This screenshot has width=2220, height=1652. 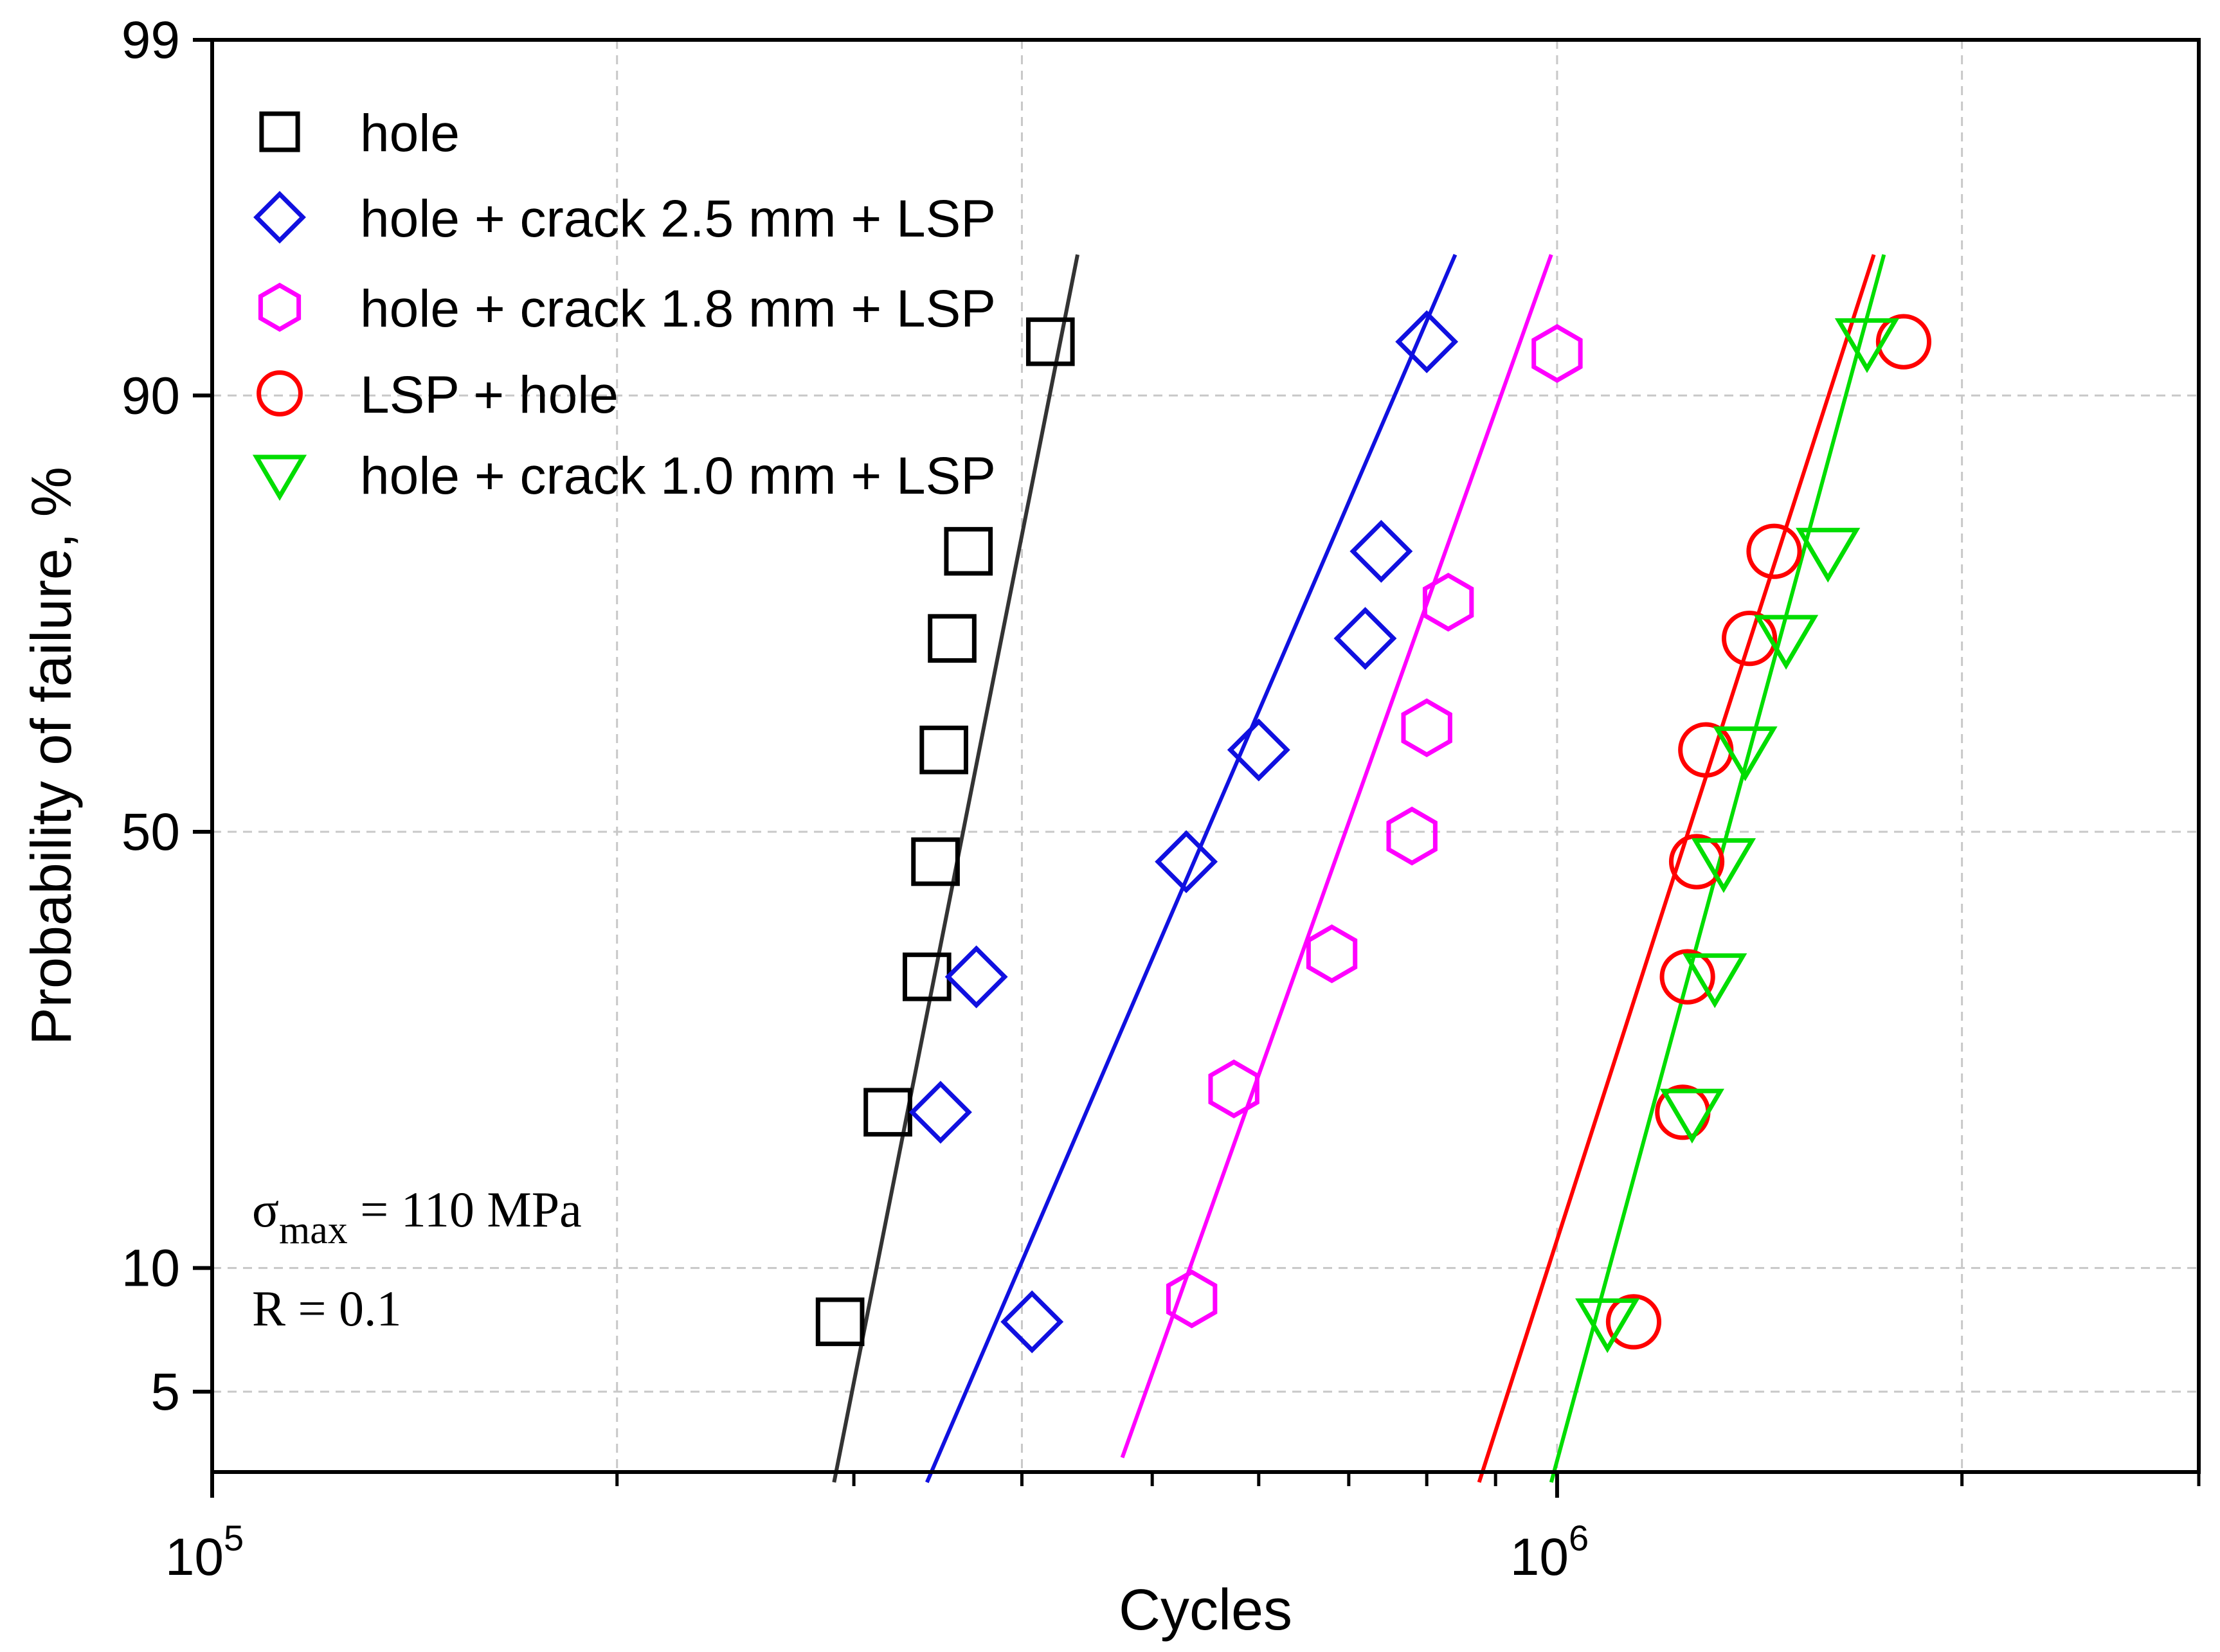 What do you see at coordinates (51, 756) in the screenshot?
I see `y-axis-title: Probability of failure, %` at bounding box center [51, 756].